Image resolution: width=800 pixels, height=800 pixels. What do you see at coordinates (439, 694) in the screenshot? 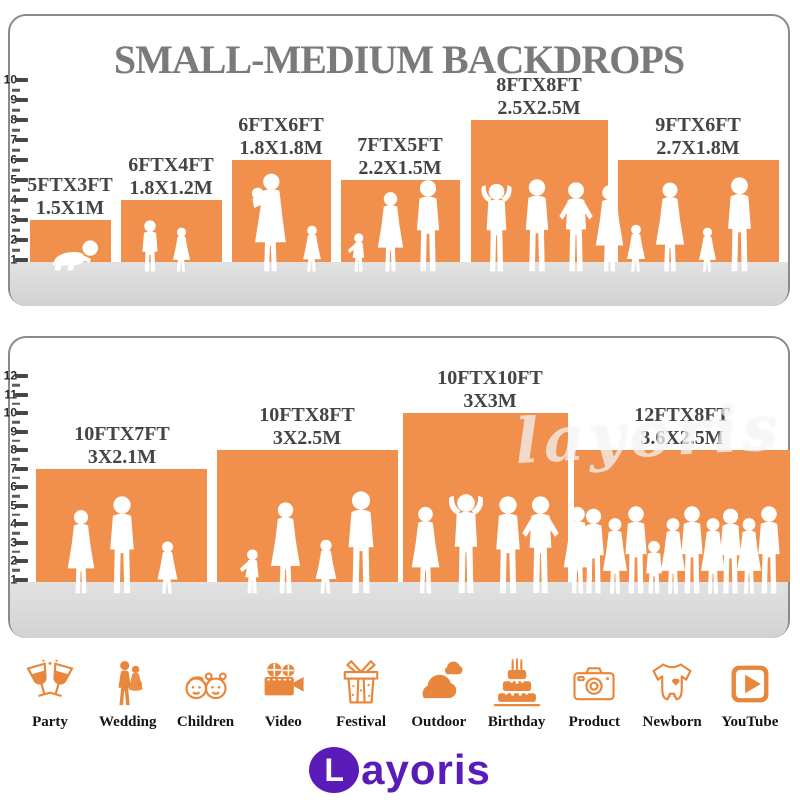
I see `category-outdoor: Outdoor` at bounding box center [439, 694].